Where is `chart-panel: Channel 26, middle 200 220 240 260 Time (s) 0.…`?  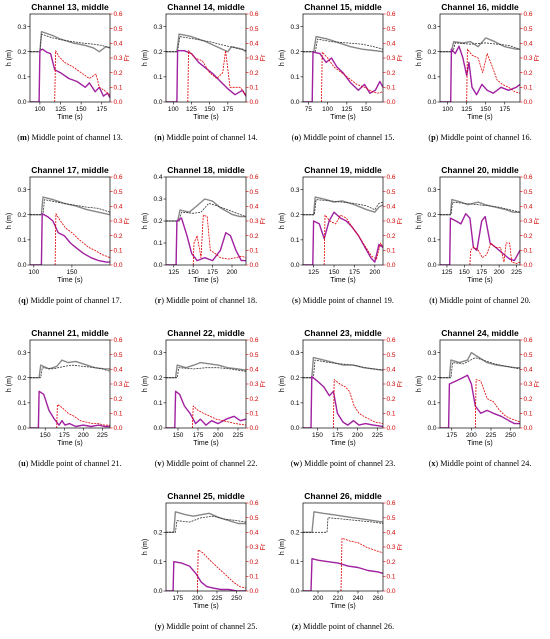
chart-panel: Channel 26, middle 200 220 240 260 Time (s) 0.… is located at coordinates (341, 561).